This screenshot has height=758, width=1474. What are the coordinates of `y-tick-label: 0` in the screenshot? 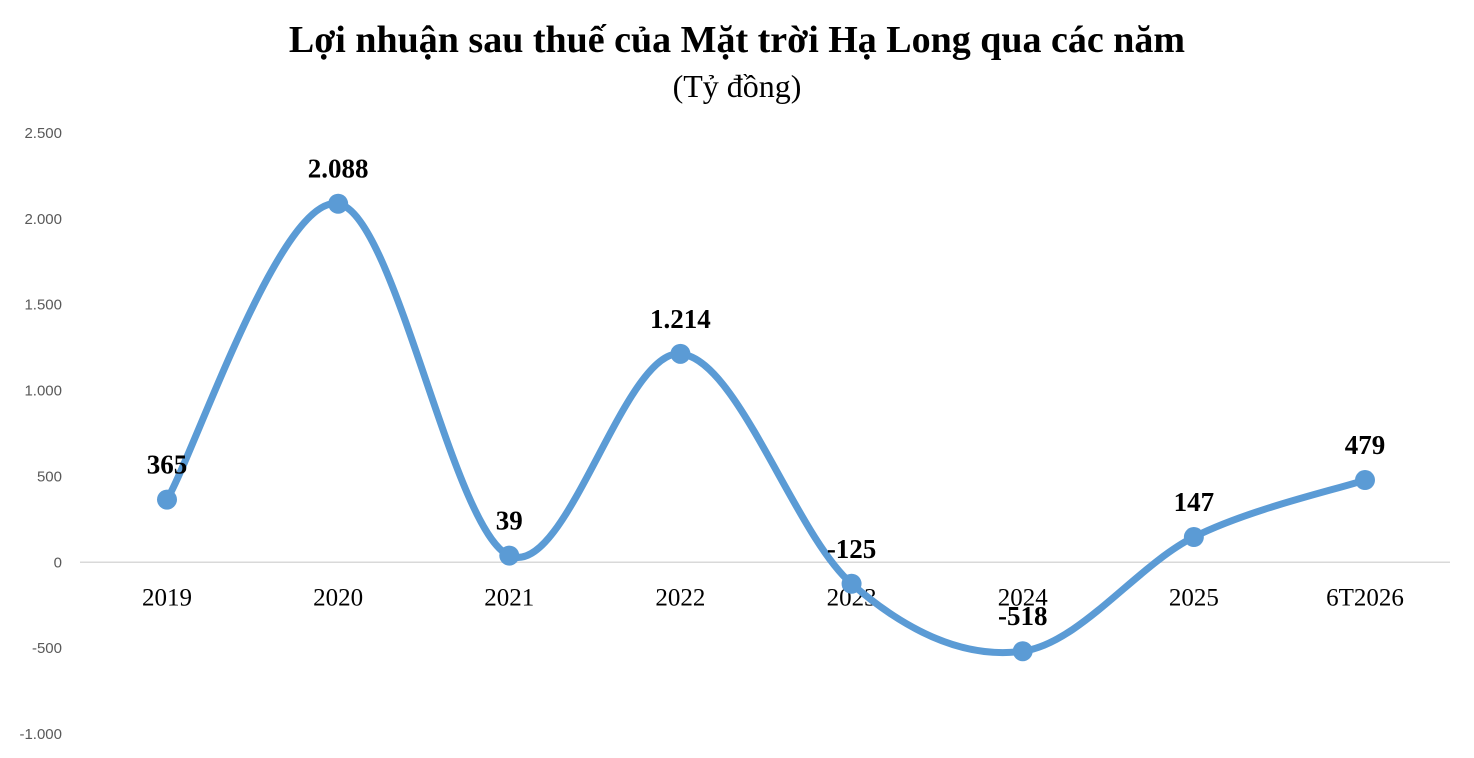 It's located at (58, 562).